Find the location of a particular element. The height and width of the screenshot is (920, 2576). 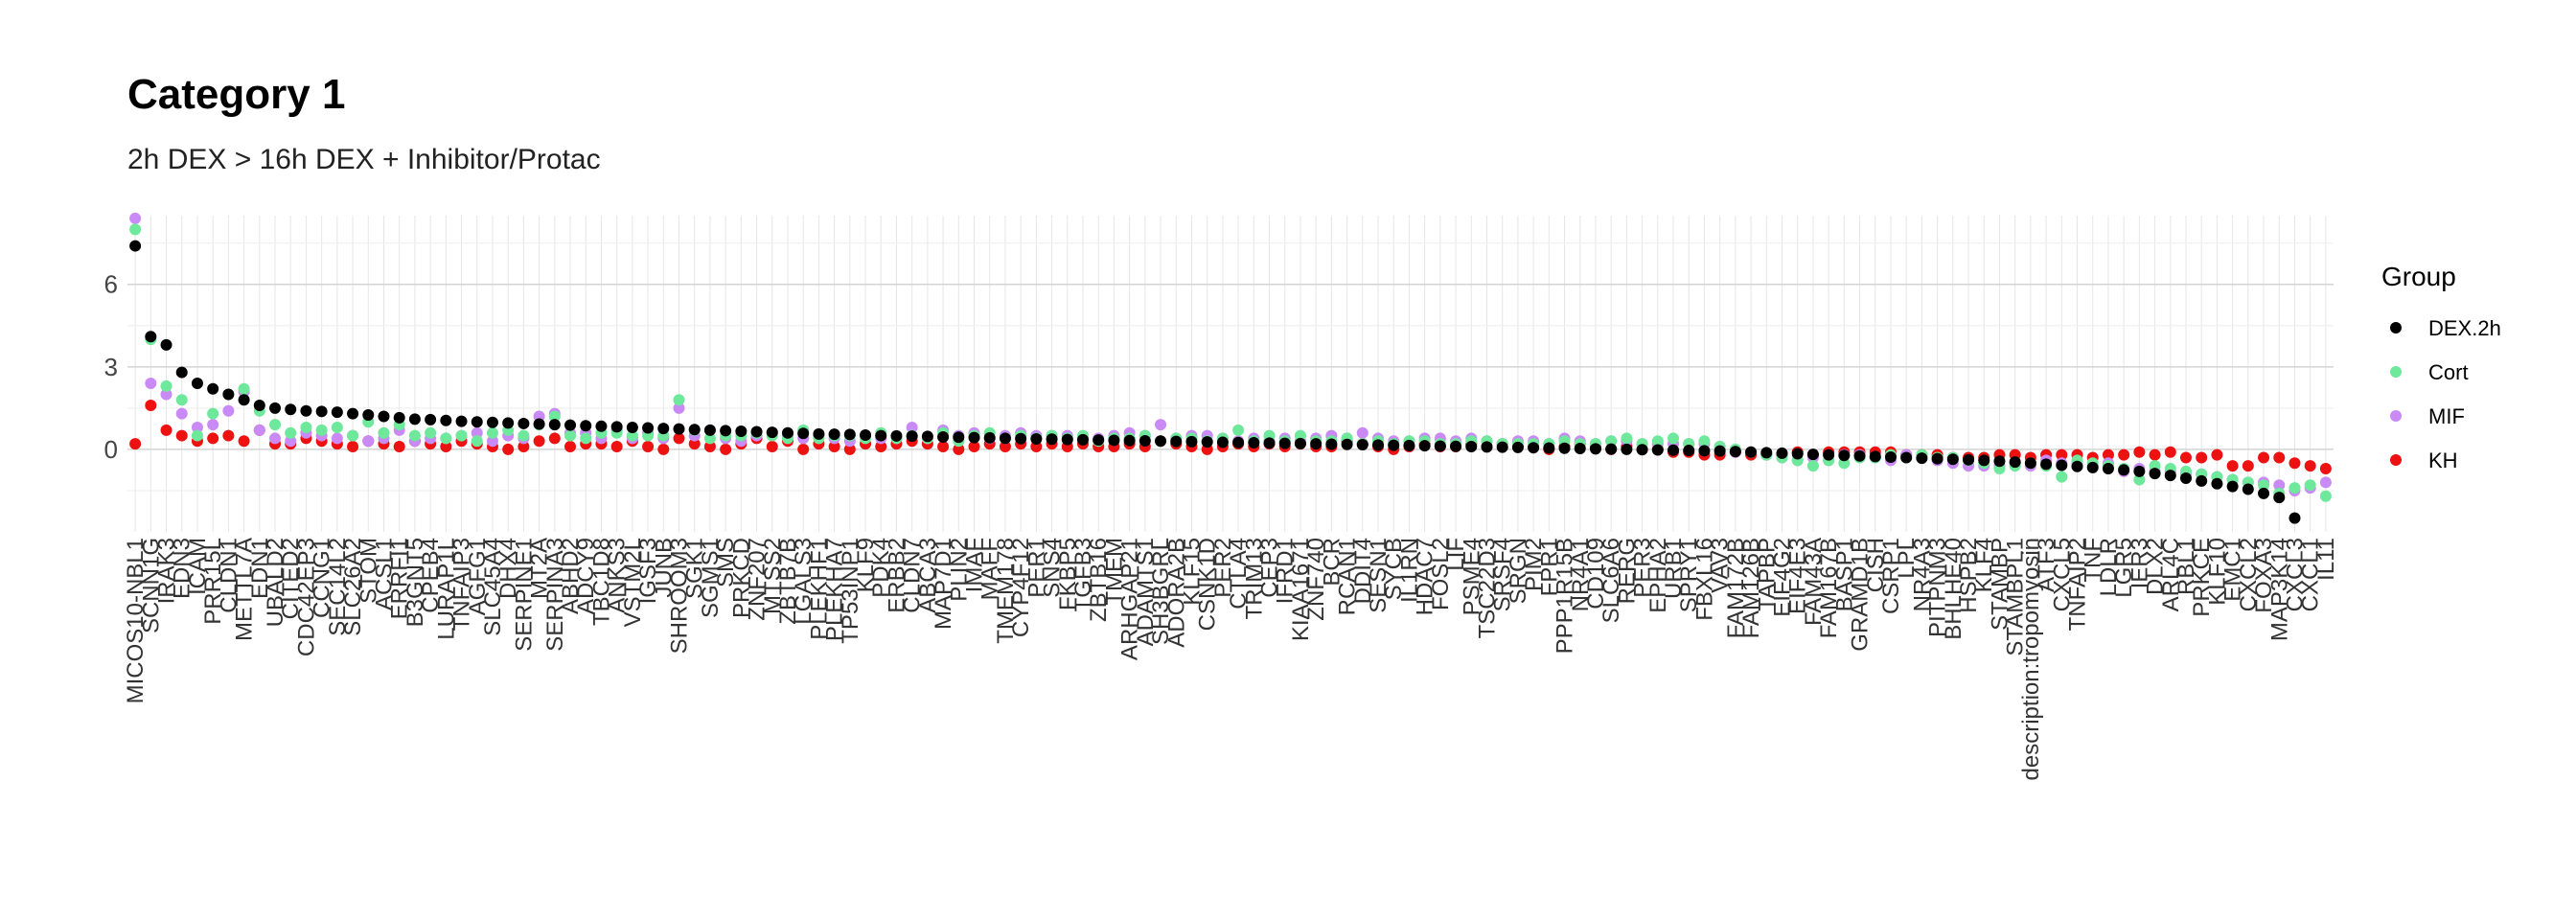

x-tick-label: CLDN7 is located at coordinates (913, 575).